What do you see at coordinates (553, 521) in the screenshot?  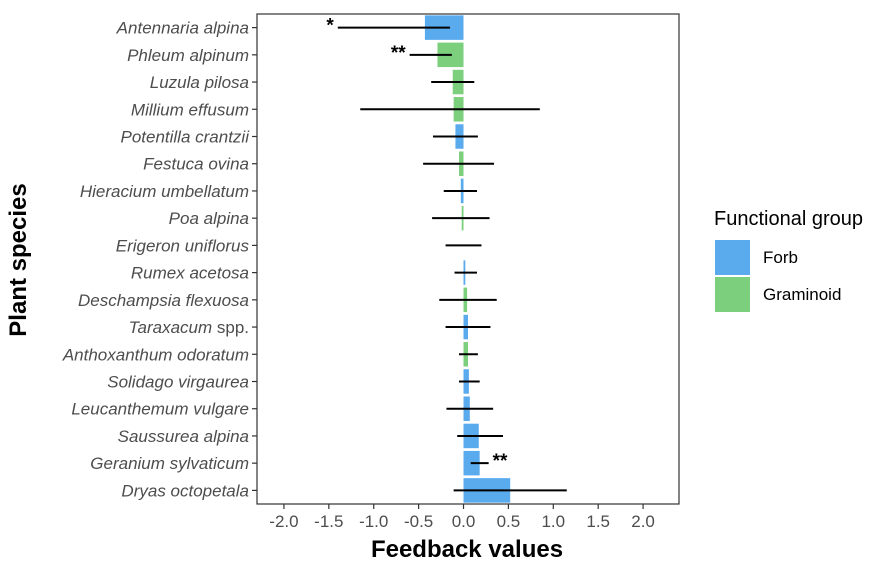 I see `x-tick-label: 1.0` at bounding box center [553, 521].